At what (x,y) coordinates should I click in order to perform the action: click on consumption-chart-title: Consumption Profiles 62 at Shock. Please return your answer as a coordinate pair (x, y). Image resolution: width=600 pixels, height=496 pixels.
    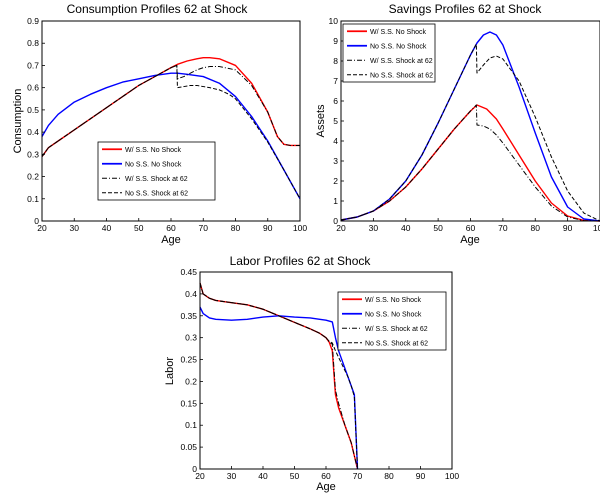
    Looking at the image, I should click on (158, 9).